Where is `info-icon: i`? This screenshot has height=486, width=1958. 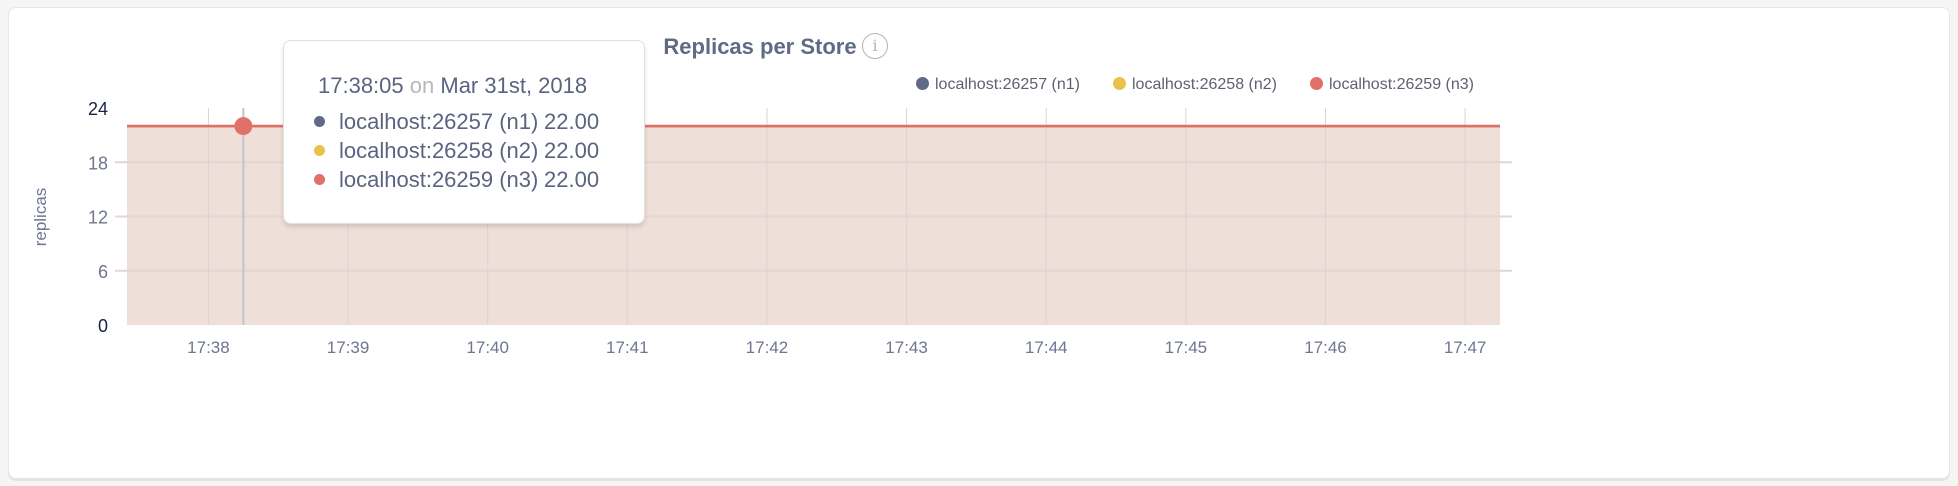 info-icon: i is located at coordinates (875, 46).